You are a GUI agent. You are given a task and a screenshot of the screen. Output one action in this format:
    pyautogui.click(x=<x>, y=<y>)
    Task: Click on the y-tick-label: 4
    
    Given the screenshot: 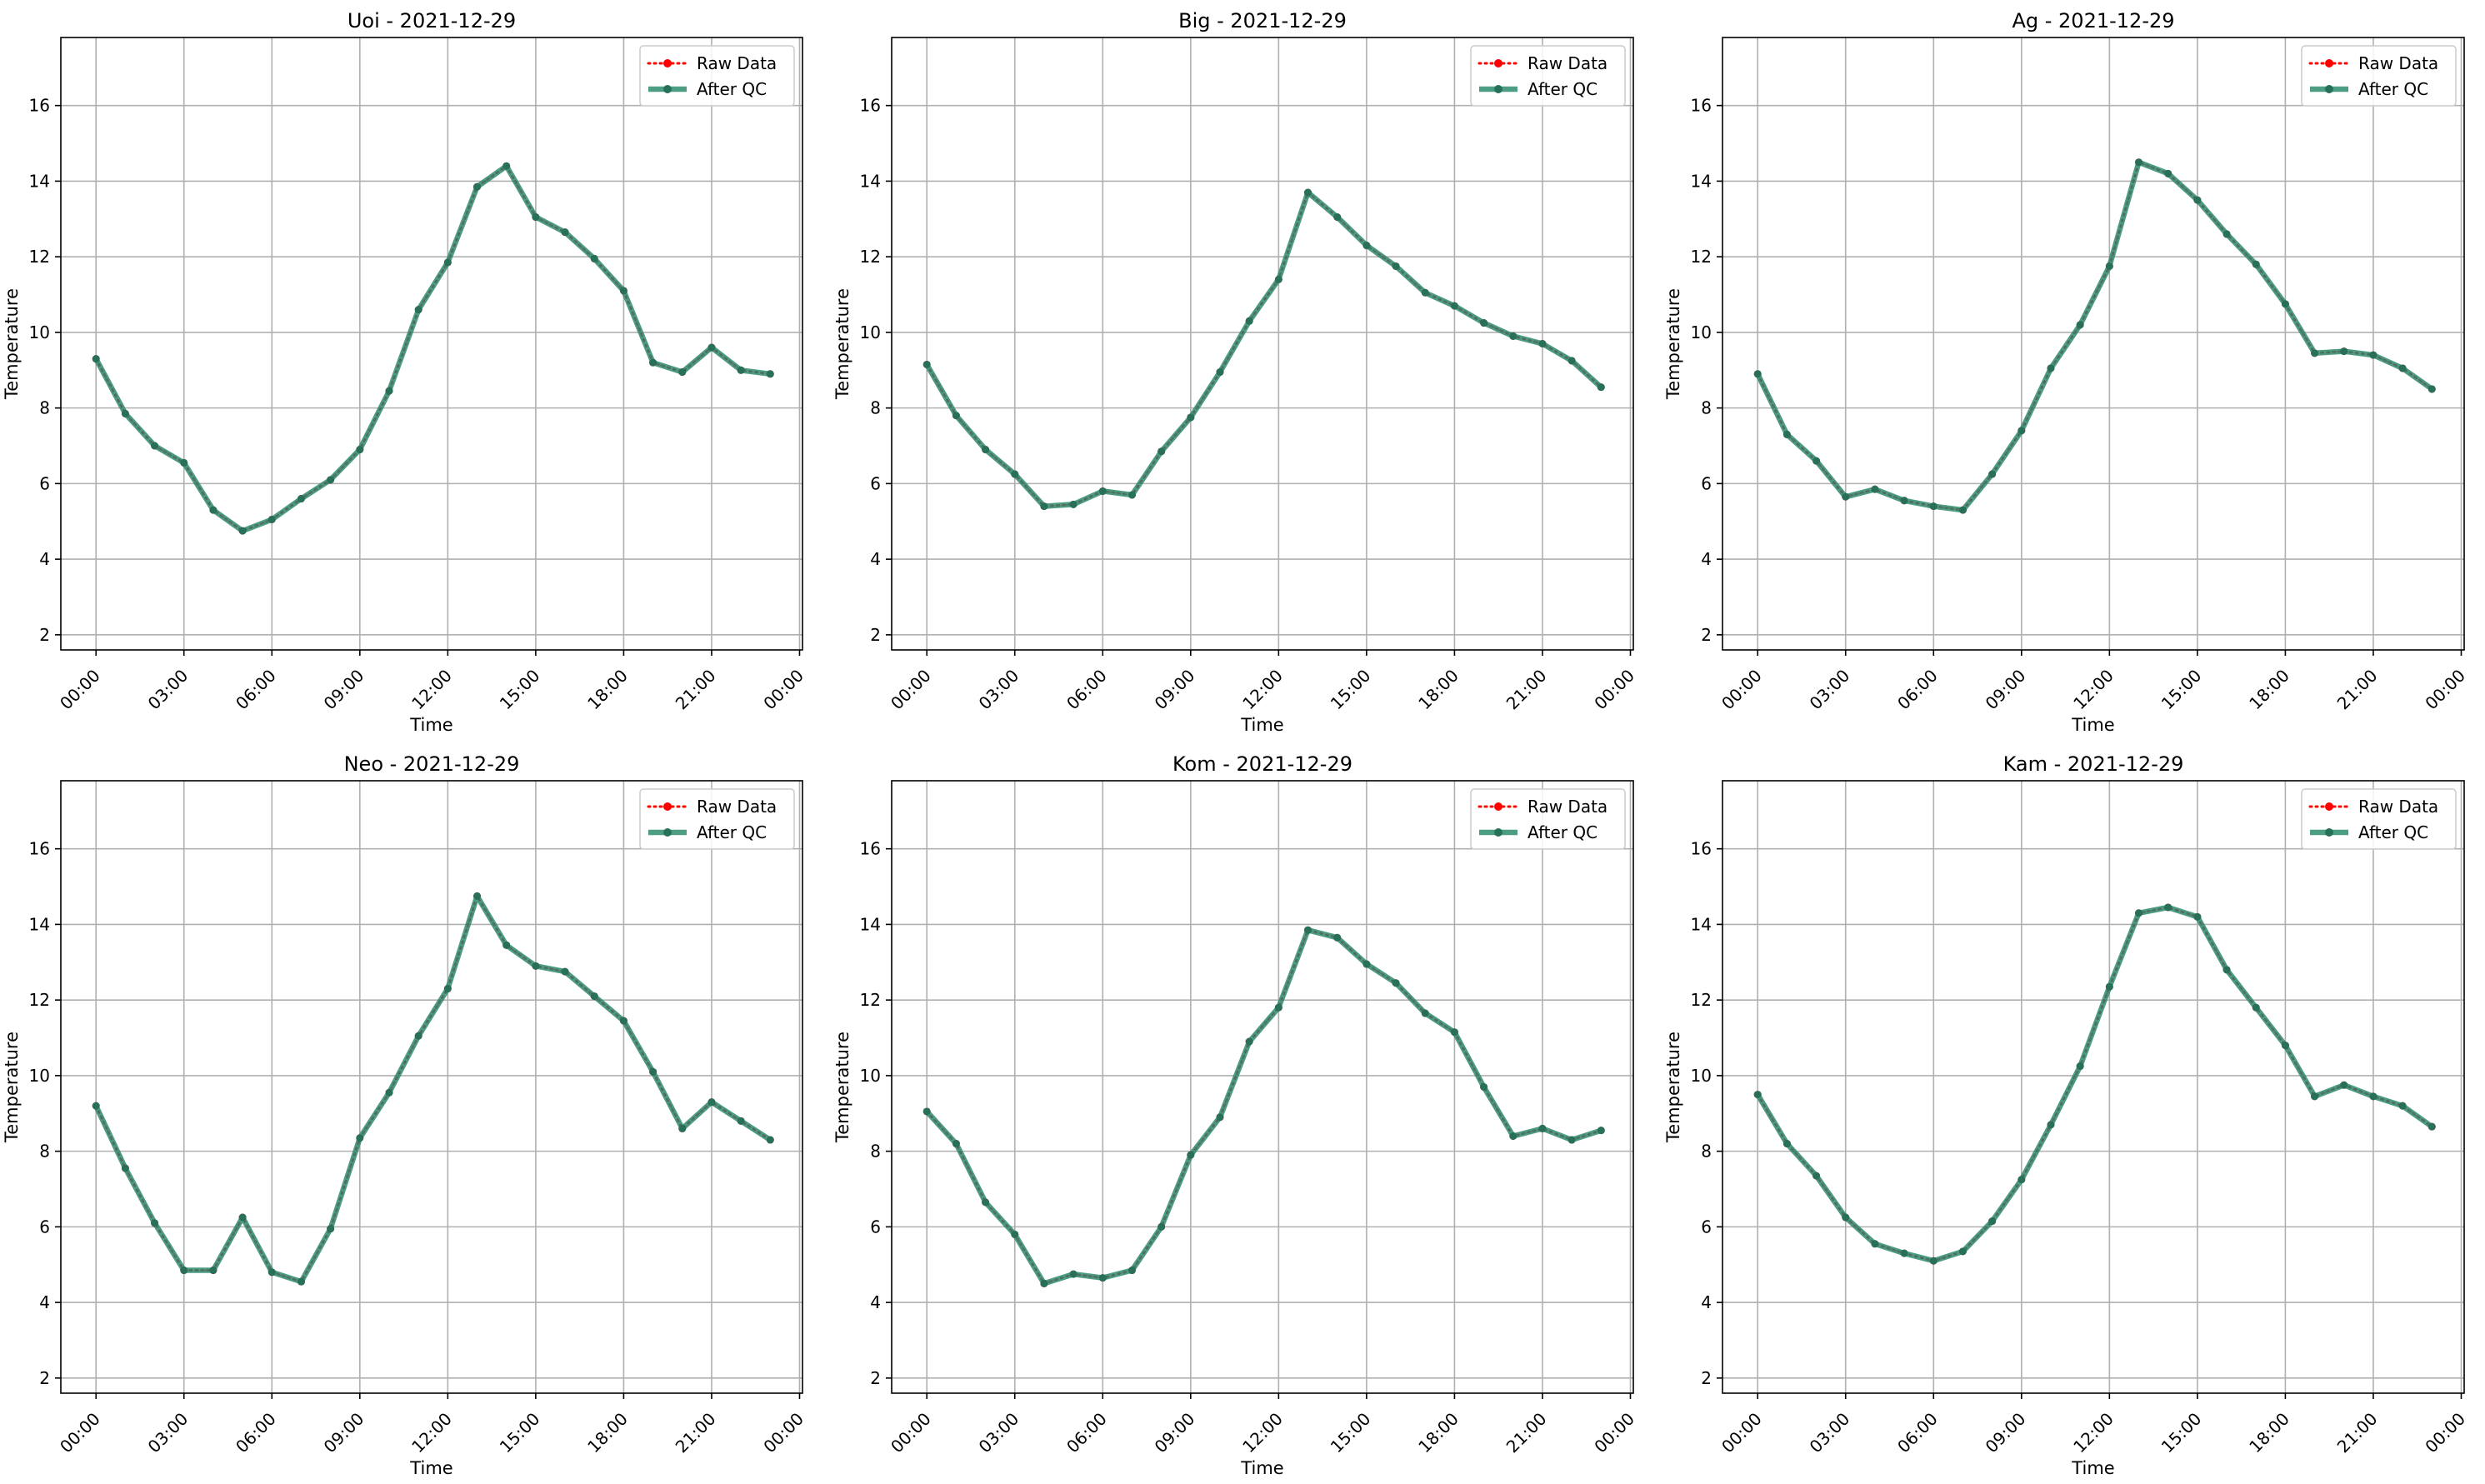 What is the action you would take?
    pyautogui.click(x=1706, y=1302)
    